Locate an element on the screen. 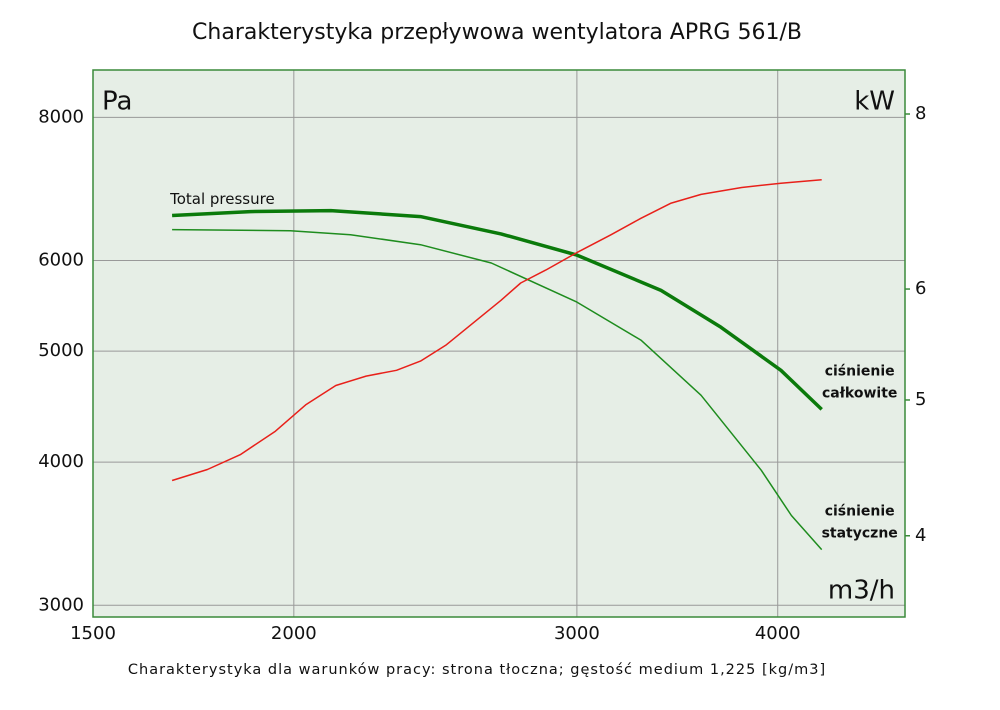 This screenshot has width=1000, height=710. series-label: całkowite is located at coordinates (859, 393).